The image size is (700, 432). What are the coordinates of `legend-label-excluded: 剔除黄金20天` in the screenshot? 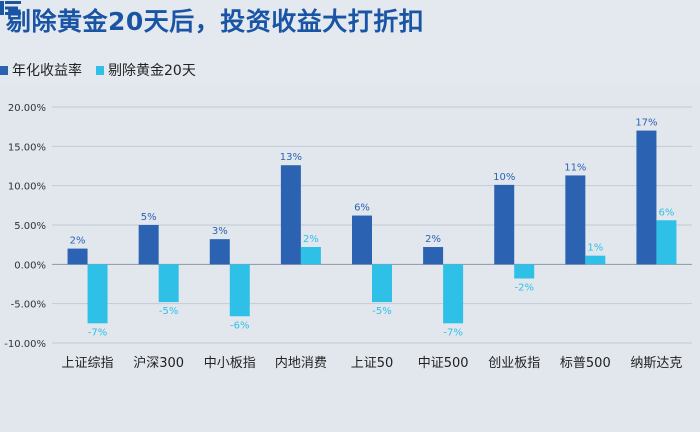 It's located at (152, 71).